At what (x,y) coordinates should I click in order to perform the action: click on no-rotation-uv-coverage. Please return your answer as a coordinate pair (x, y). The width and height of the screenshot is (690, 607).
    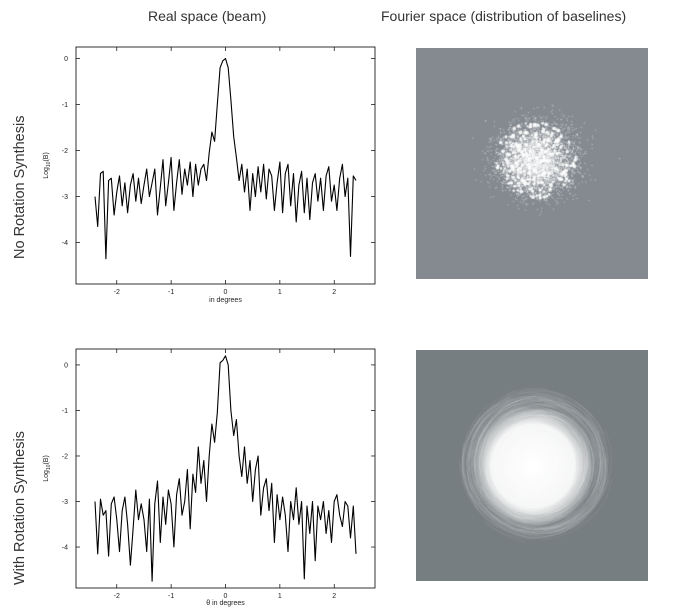
    Looking at the image, I should click on (532, 163).